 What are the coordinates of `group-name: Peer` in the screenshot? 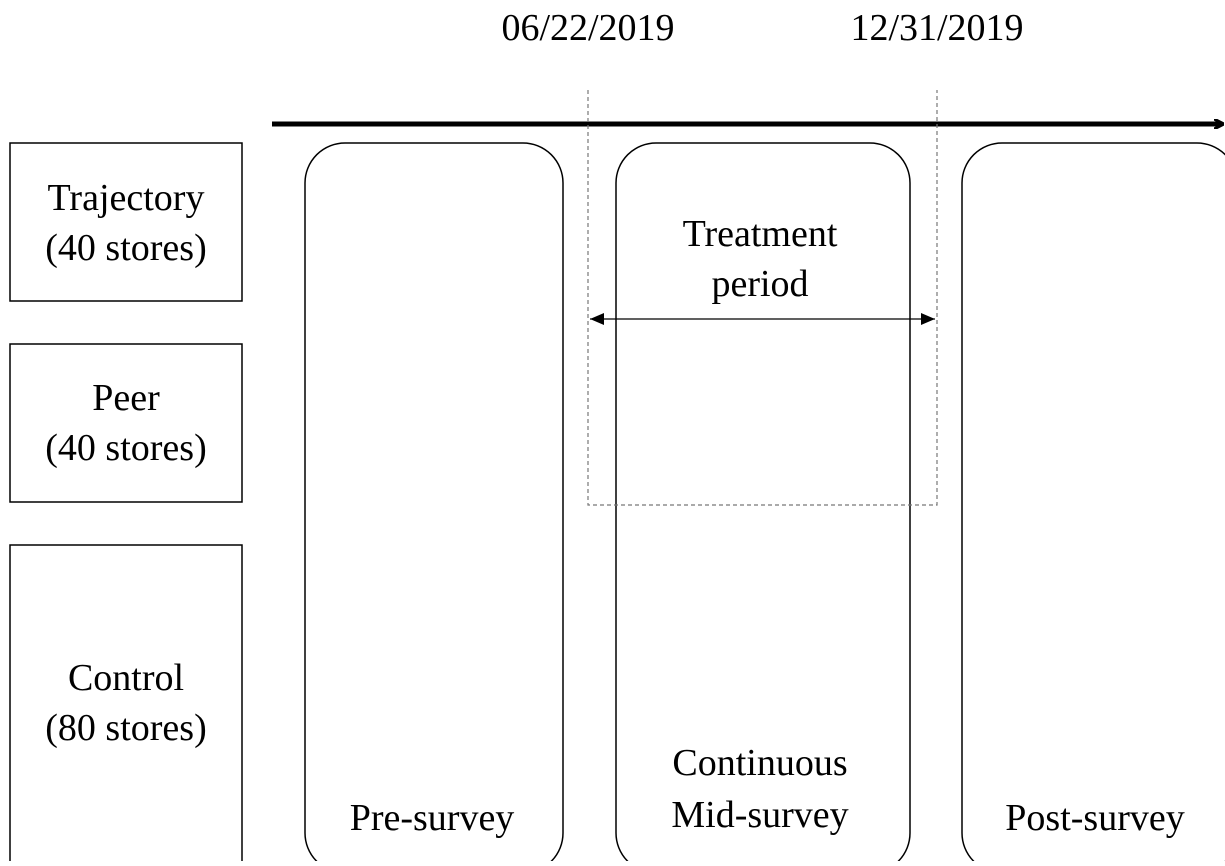 It's located at (126, 398).